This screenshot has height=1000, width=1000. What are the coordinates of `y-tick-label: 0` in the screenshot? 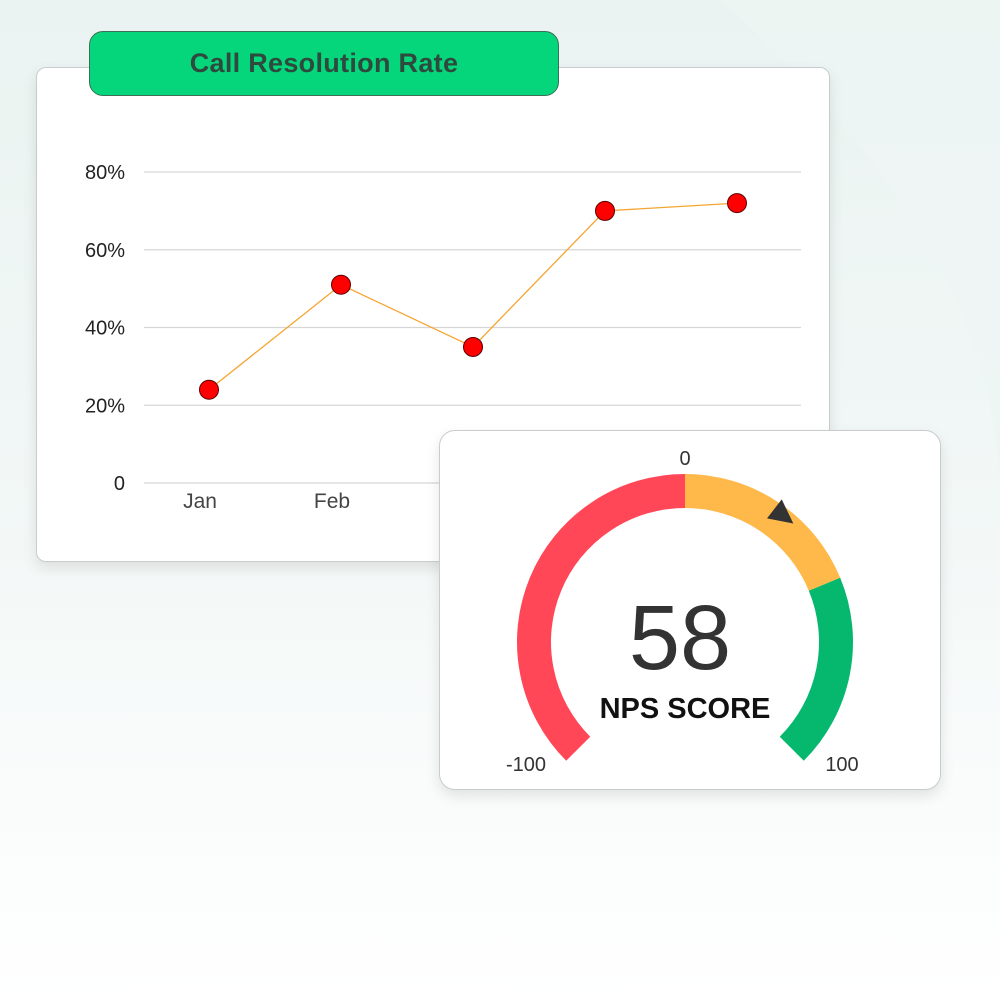 It's located at (119, 484).